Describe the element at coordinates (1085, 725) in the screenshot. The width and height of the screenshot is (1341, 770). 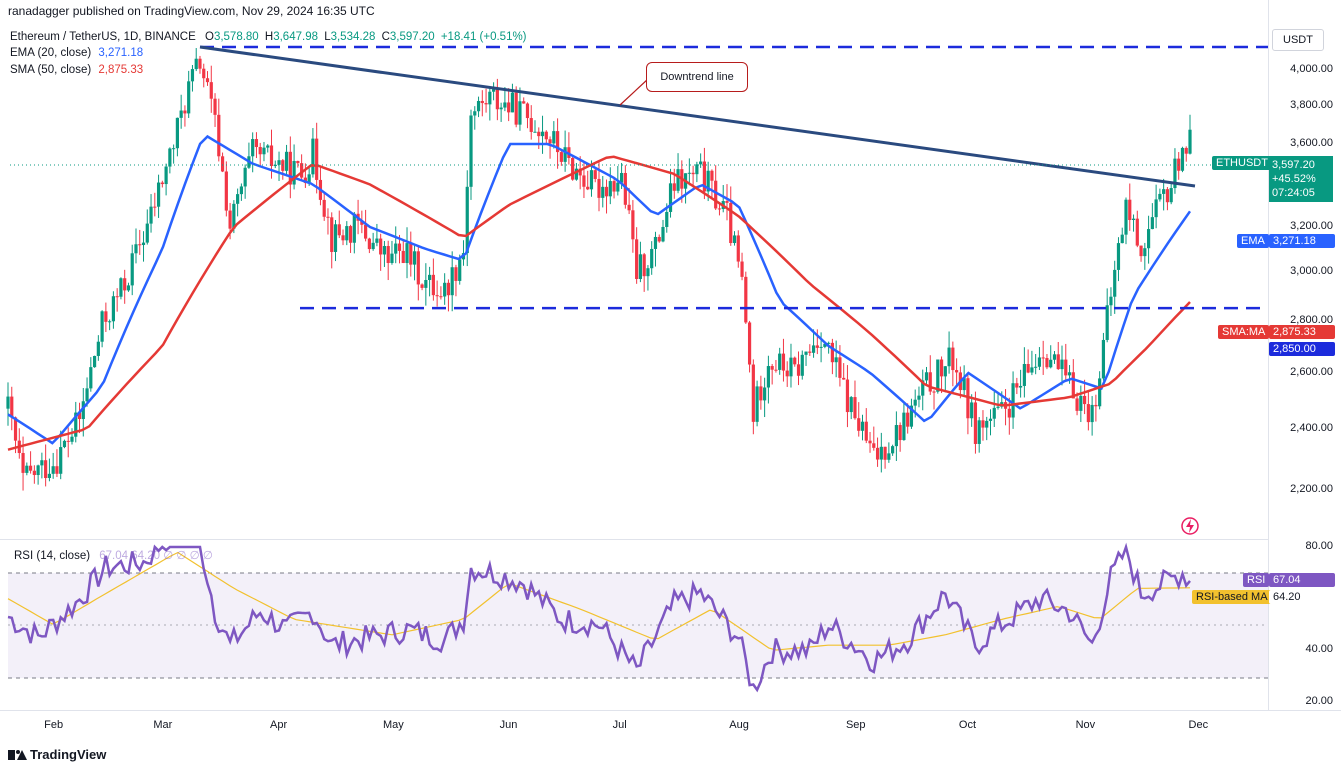
I see `time-tick-label: Nov` at that location.